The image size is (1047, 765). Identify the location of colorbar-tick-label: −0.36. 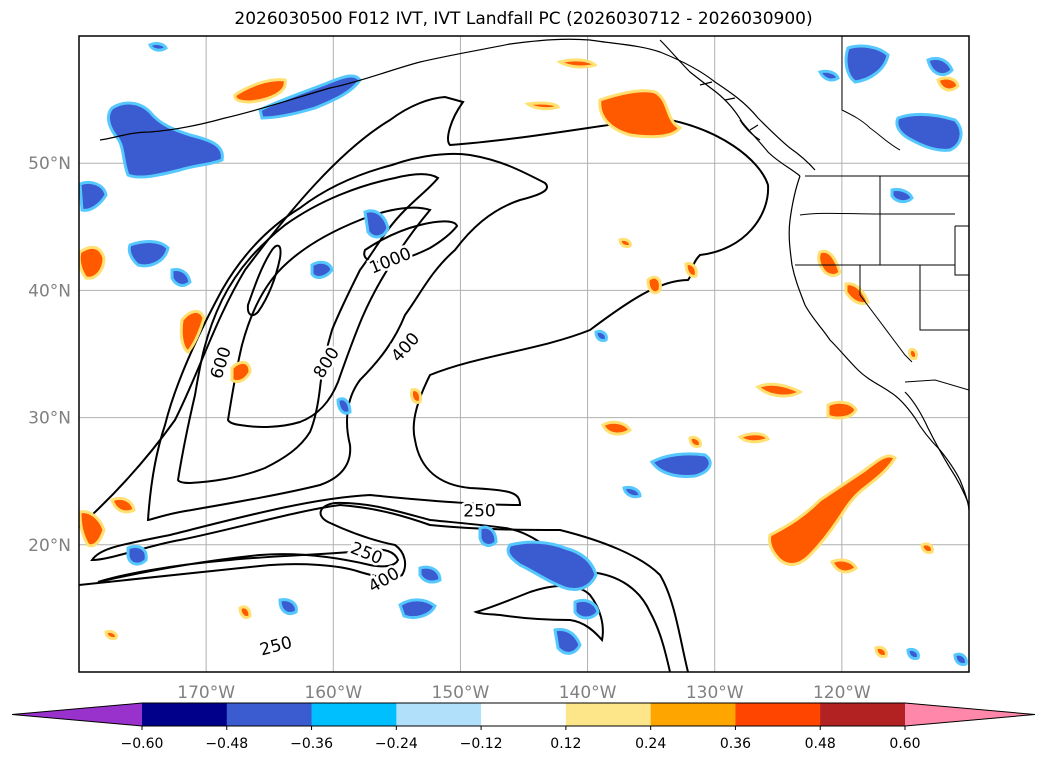
(311, 744).